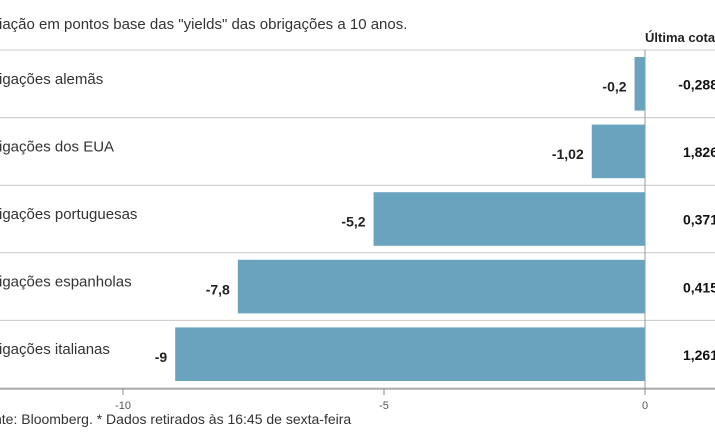 This screenshot has height=445, width=715. Describe the element at coordinates (57, 146) in the screenshot. I see `category-label: rigações dos EUA` at that location.